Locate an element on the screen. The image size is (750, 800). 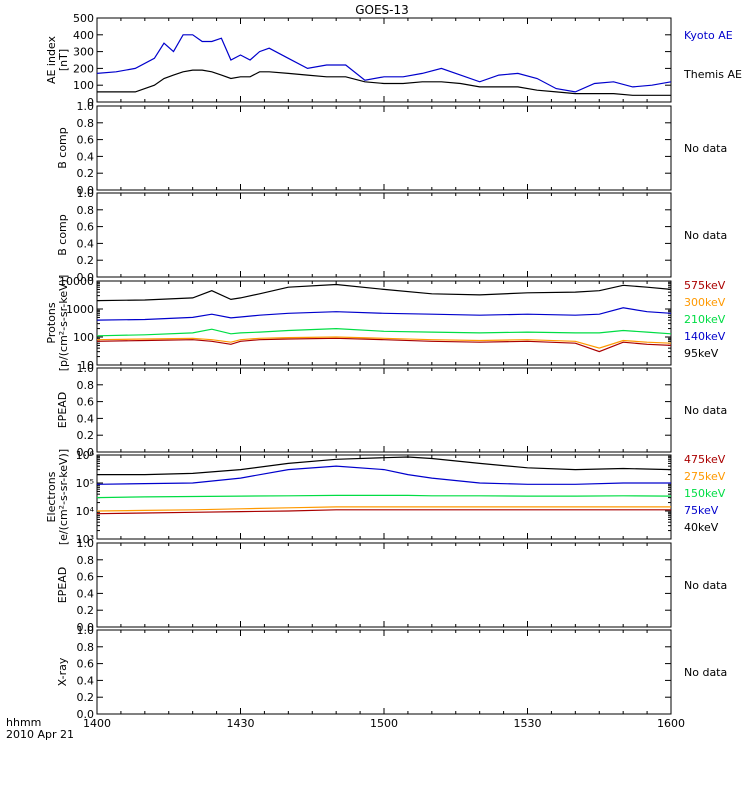
x-tick-label: 1530 is located at coordinates (528, 723).